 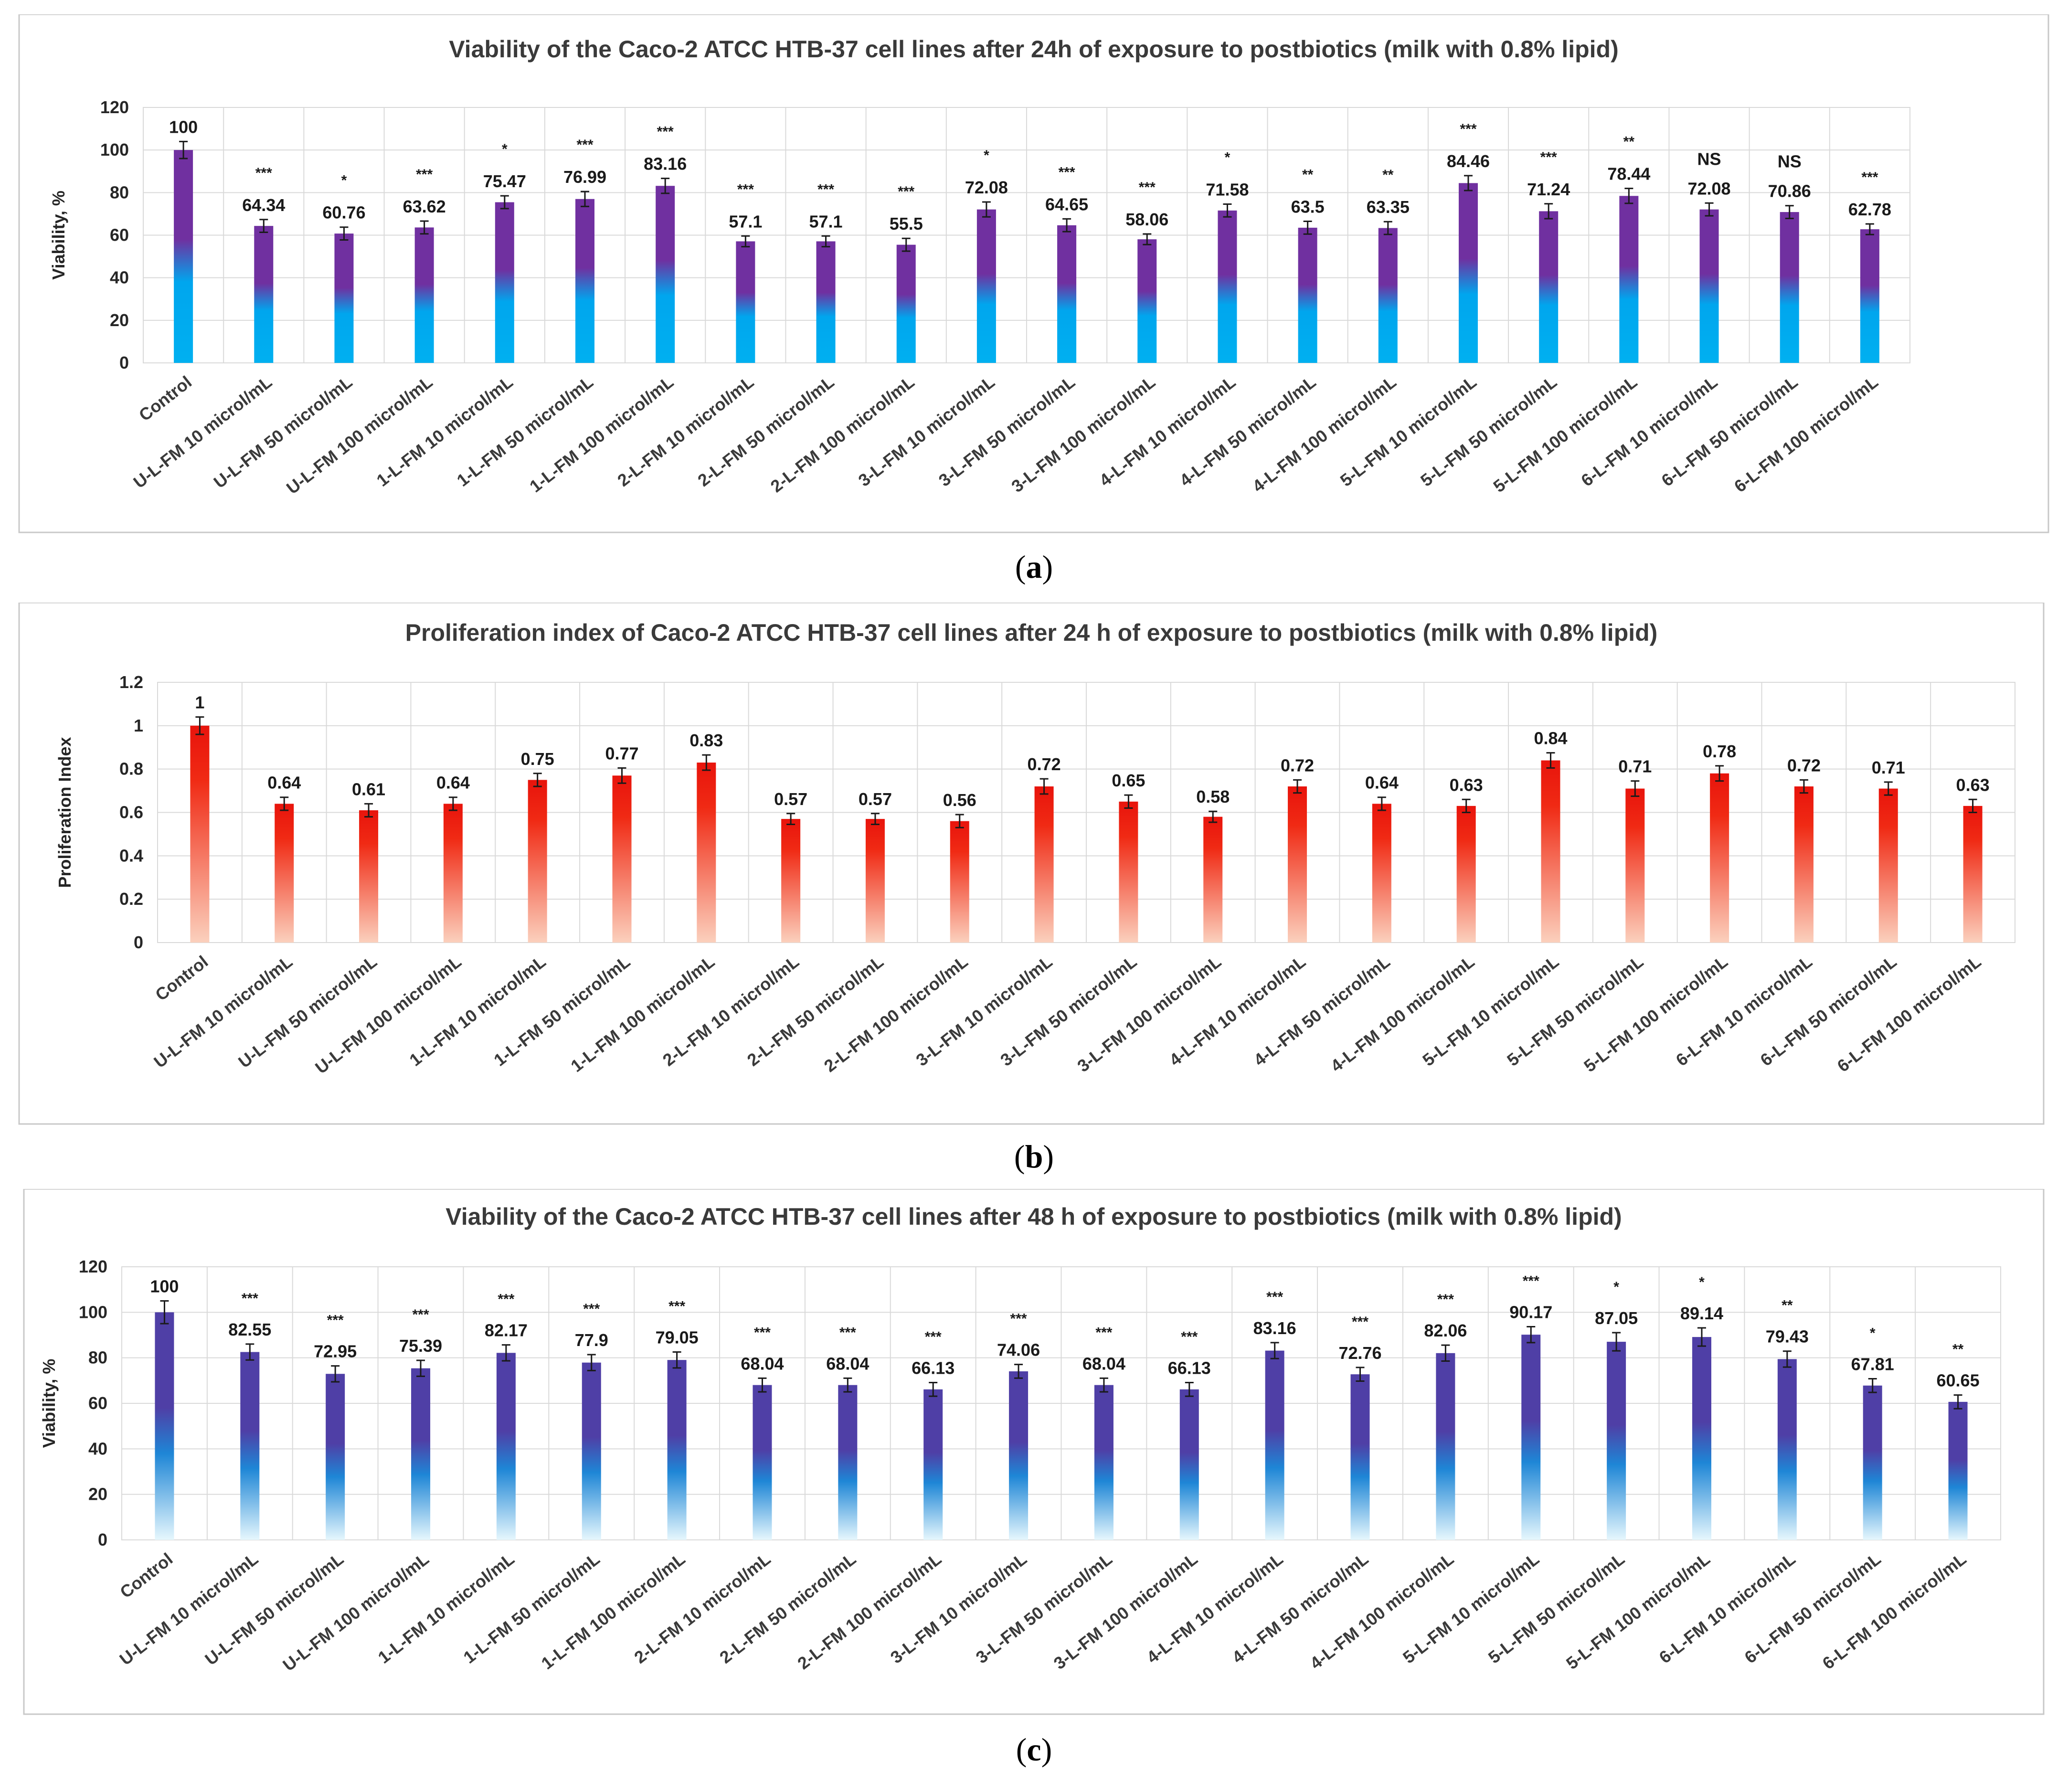 I want to click on data-label: 79.05, so click(x=677, y=1337).